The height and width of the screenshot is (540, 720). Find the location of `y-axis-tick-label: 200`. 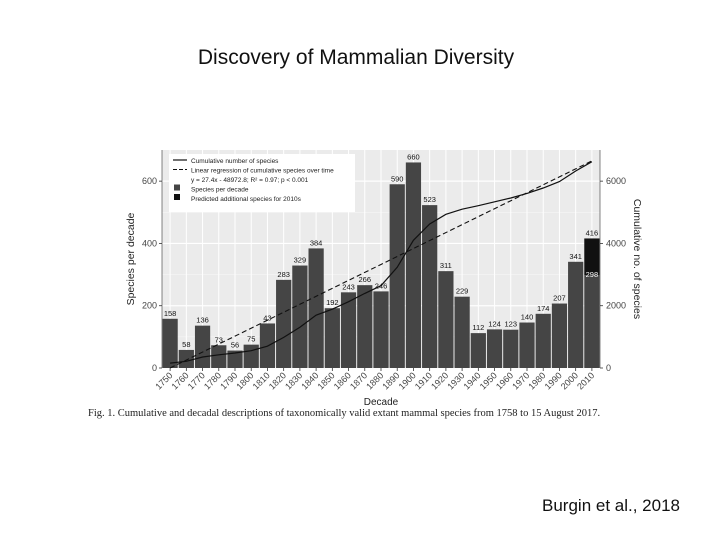

y-axis-tick-label: 200 is located at coordinates (149, 306).